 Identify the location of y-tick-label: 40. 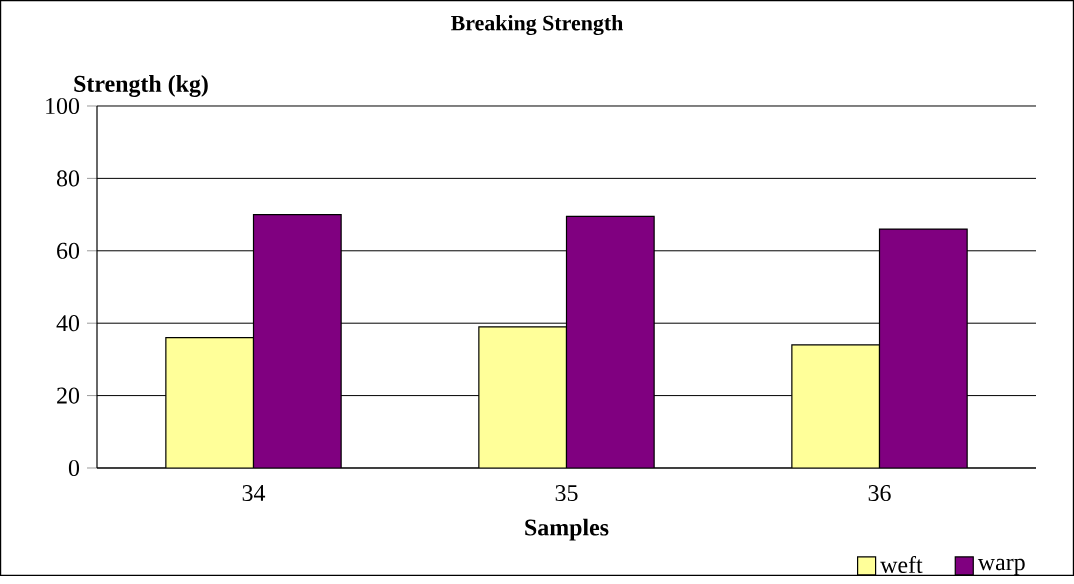
(68, 323).